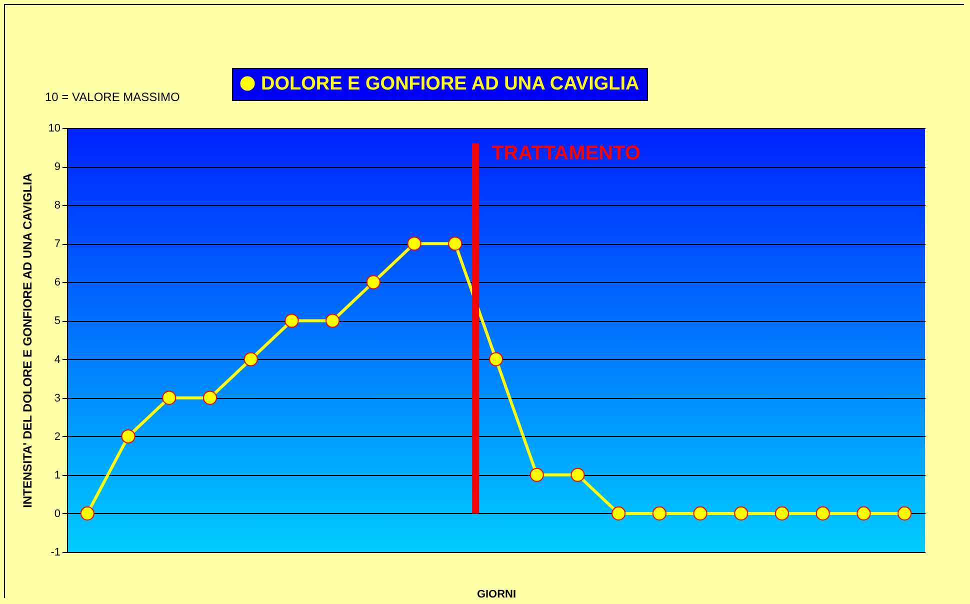 The width and height of the screenshot is (970, 604). Describe the element at coordinates (57, 475) in the screenshot. I see `y-tick-label: 1` at that location.